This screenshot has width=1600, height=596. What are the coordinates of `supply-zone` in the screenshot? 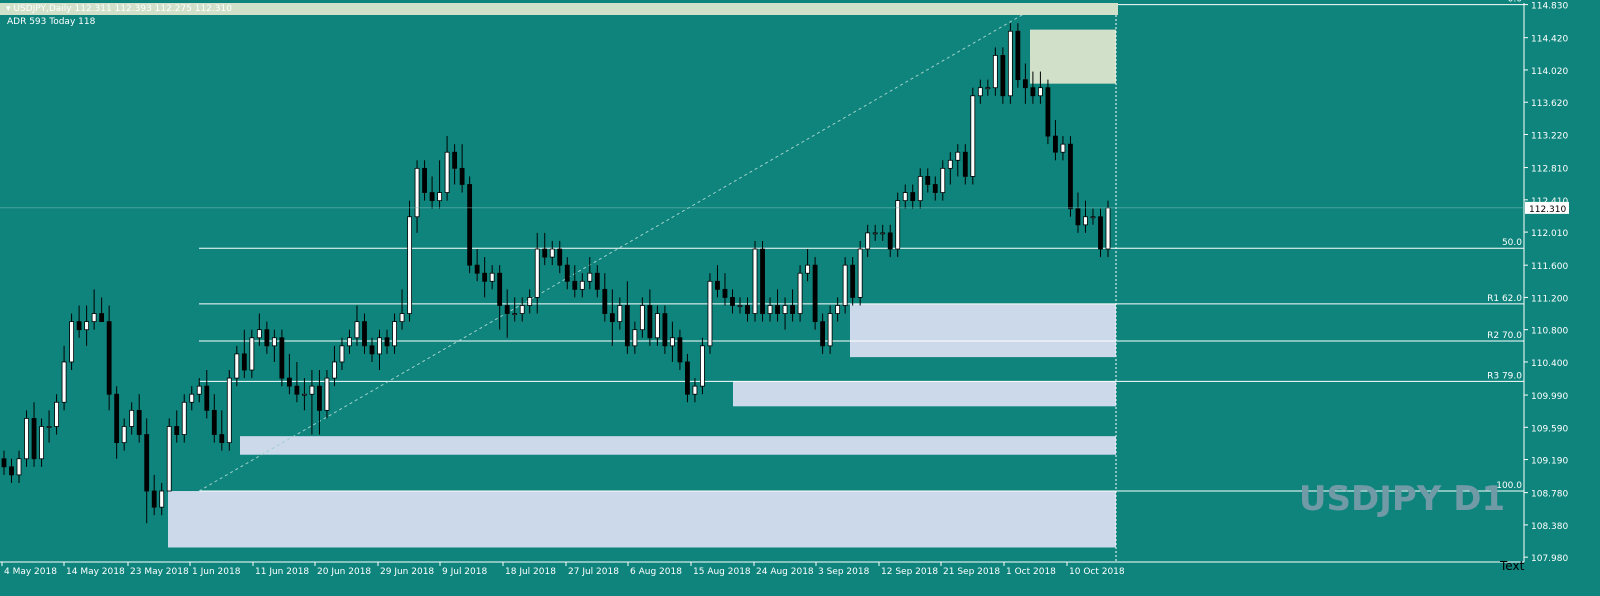 It's located at (1073, 56).